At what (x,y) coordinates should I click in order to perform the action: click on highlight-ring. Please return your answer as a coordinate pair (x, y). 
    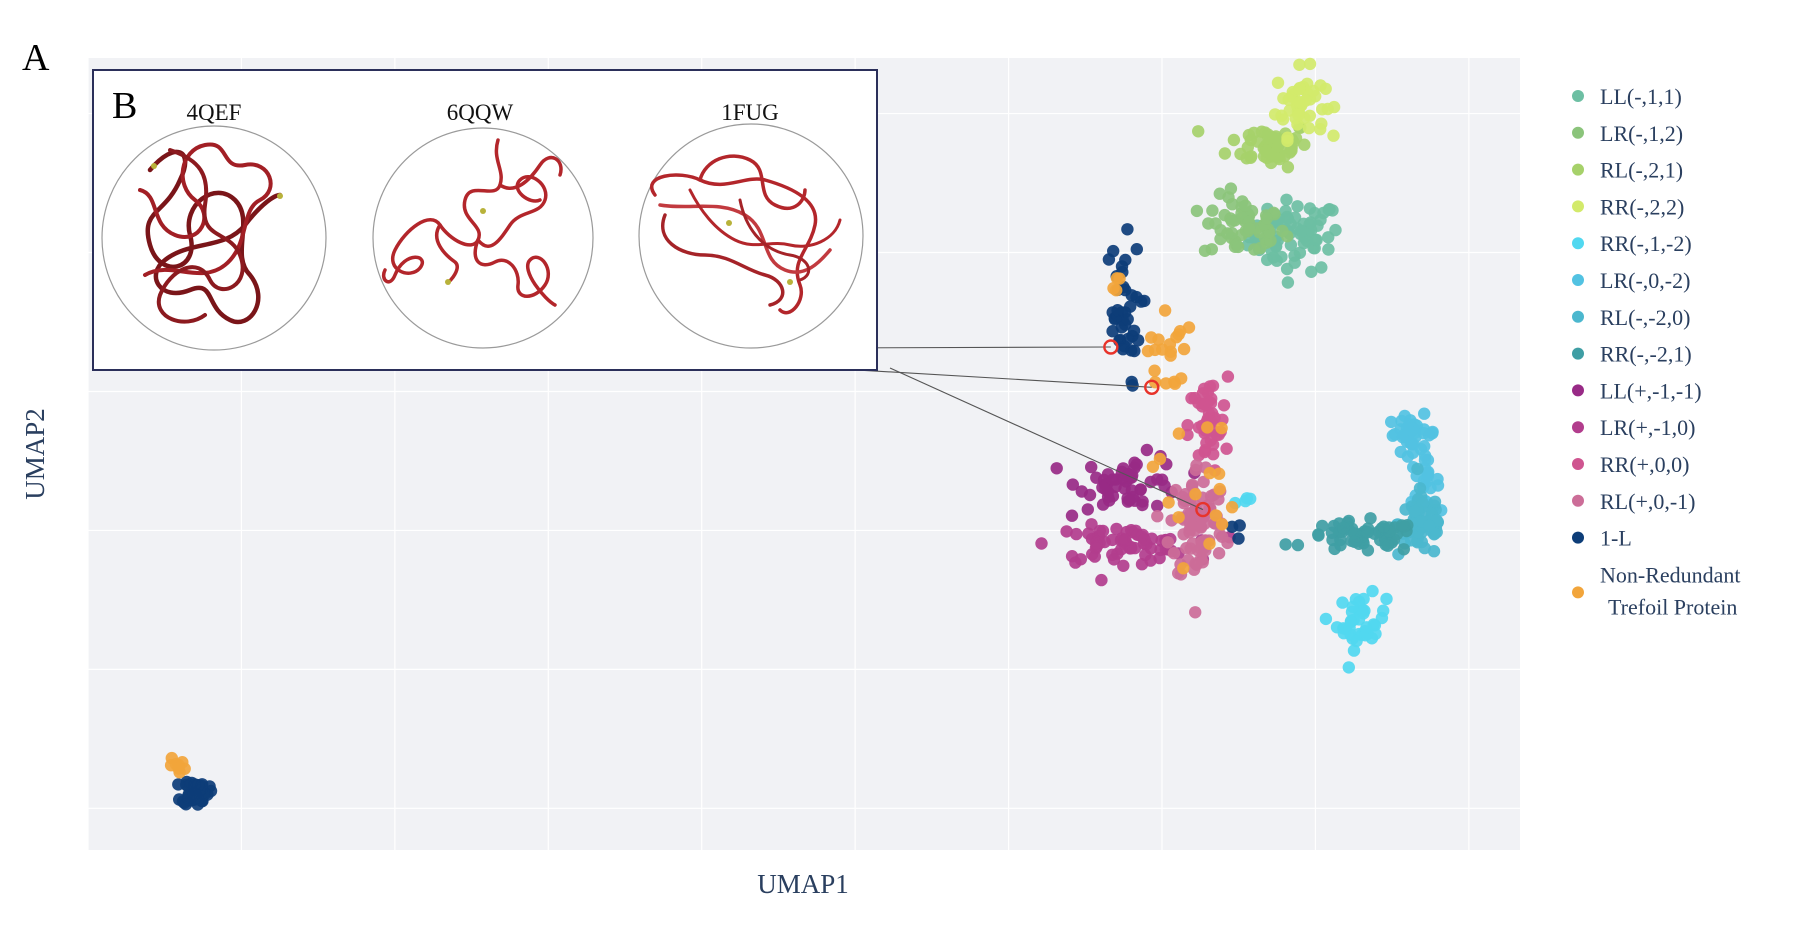
    Looking at the image, I should click on (1203, 509).